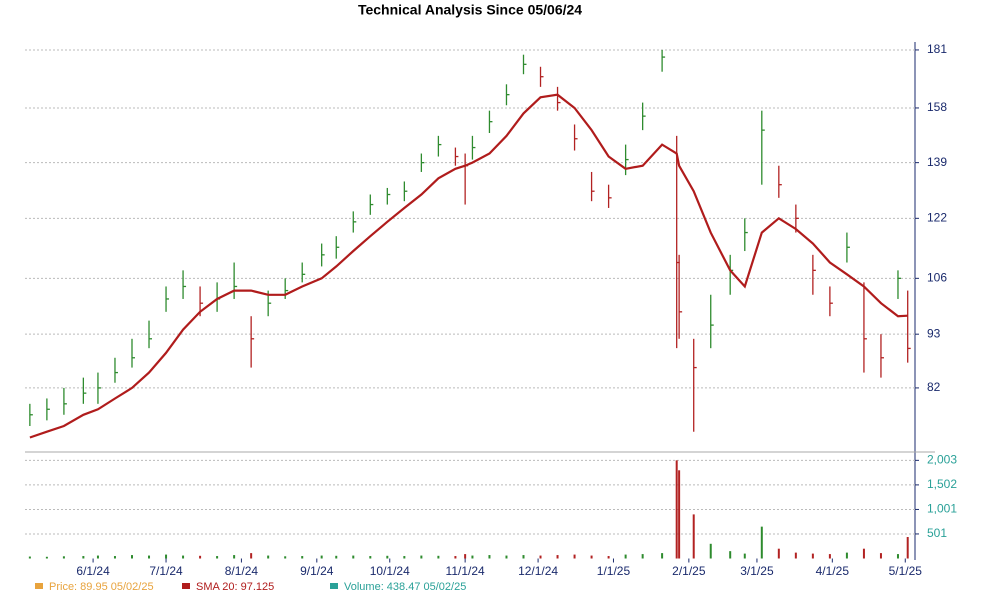 The image size is (1000, 600). What do you see at coordinates (614, 571) in the screenshot?
I see `x-tick-label: 1/1/25` at bounding box center [614, 571].